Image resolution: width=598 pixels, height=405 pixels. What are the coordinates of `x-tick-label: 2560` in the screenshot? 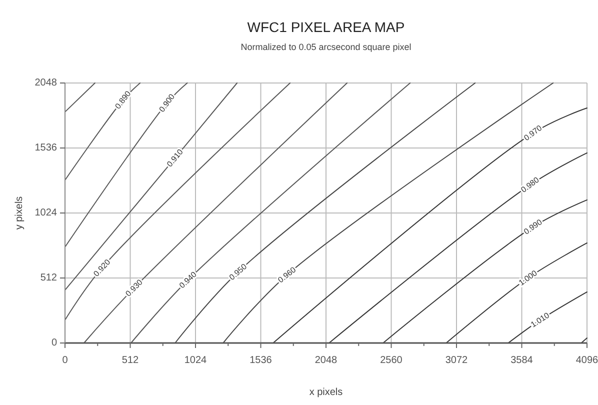 It's located at (391, 360).